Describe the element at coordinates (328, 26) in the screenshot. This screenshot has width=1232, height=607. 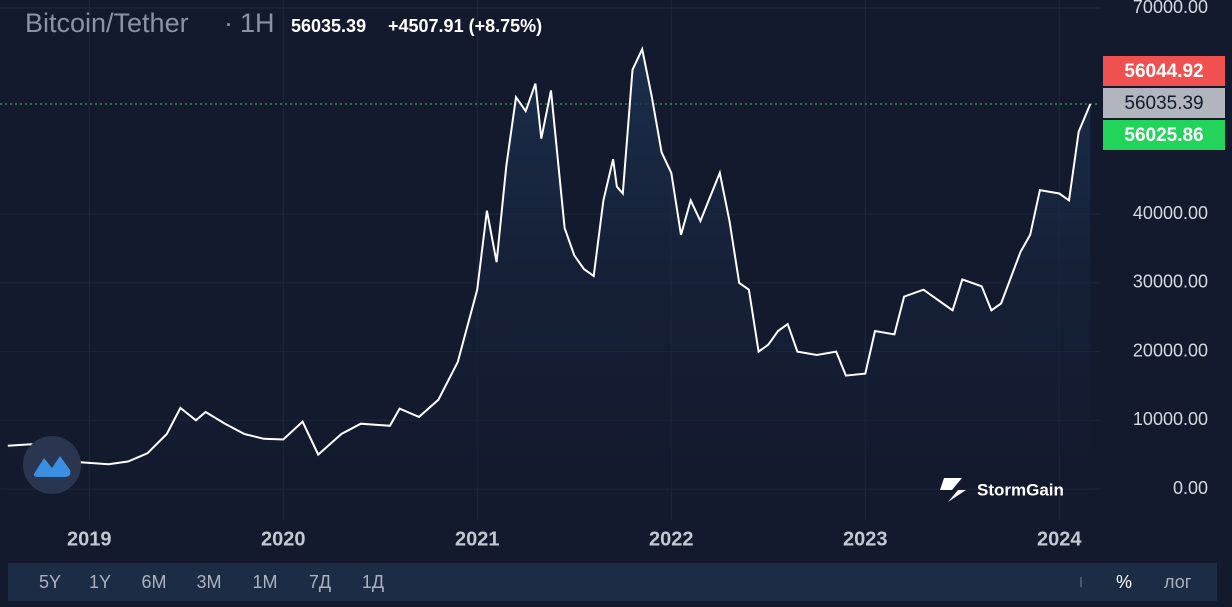
I see `last-price: 56035.39` at that location.